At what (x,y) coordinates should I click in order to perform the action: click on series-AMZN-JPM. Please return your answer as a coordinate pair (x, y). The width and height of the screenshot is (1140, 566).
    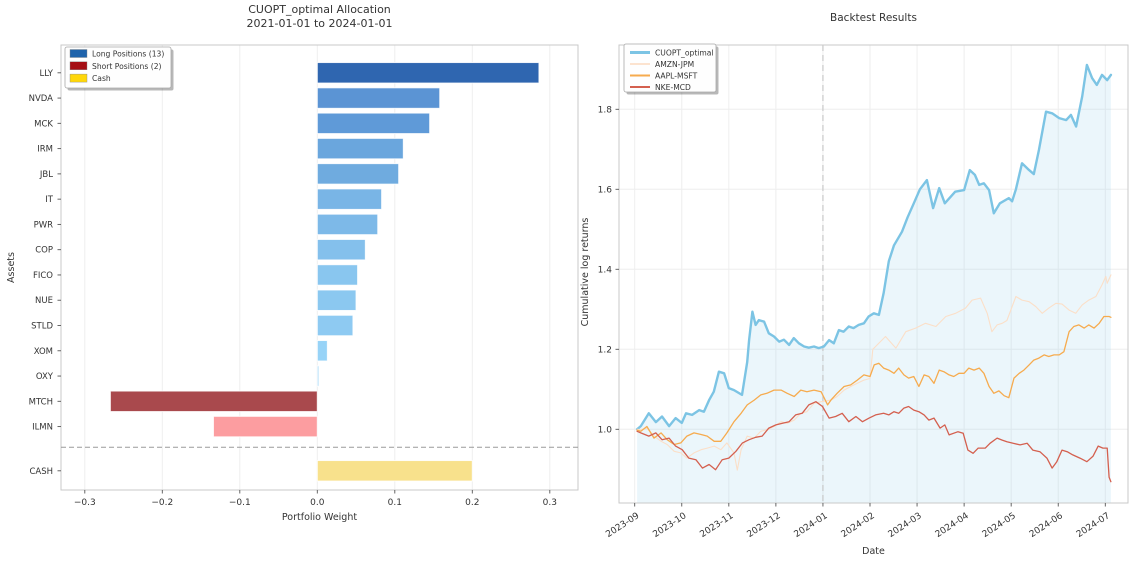
    Looking at the image, I should click on (874, 372).